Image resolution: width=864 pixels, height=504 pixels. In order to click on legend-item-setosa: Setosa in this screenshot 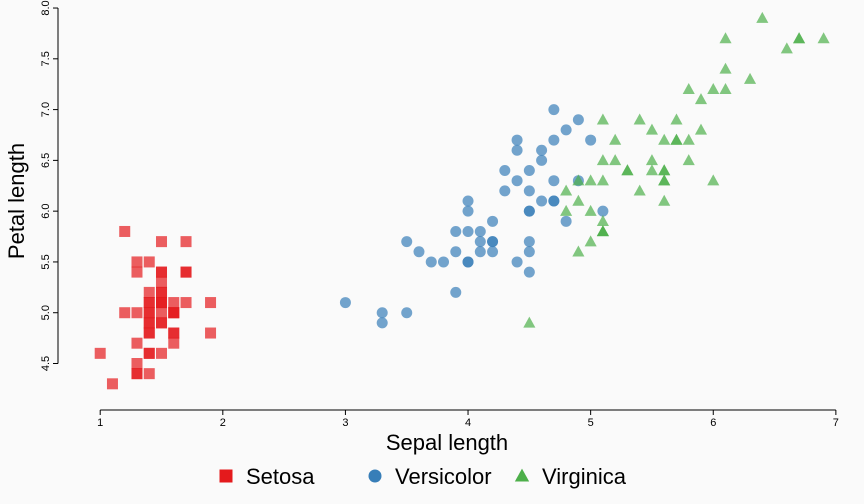, I will do `click(267, 476)`.